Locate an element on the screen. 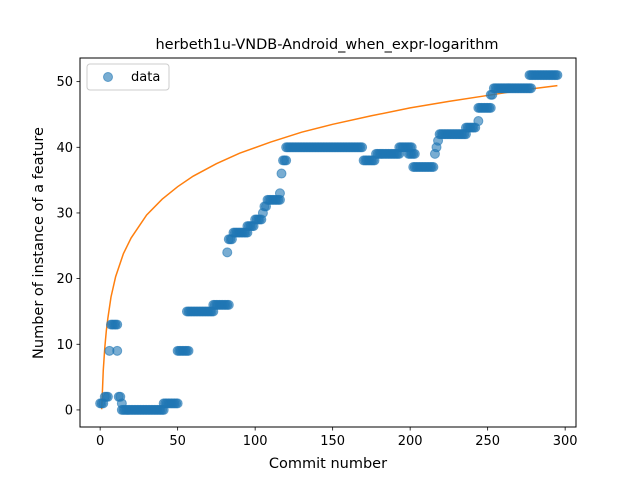 This screenshot has width=640, height=480. y-tick-label: 30 is located at coordinates (64, 213).